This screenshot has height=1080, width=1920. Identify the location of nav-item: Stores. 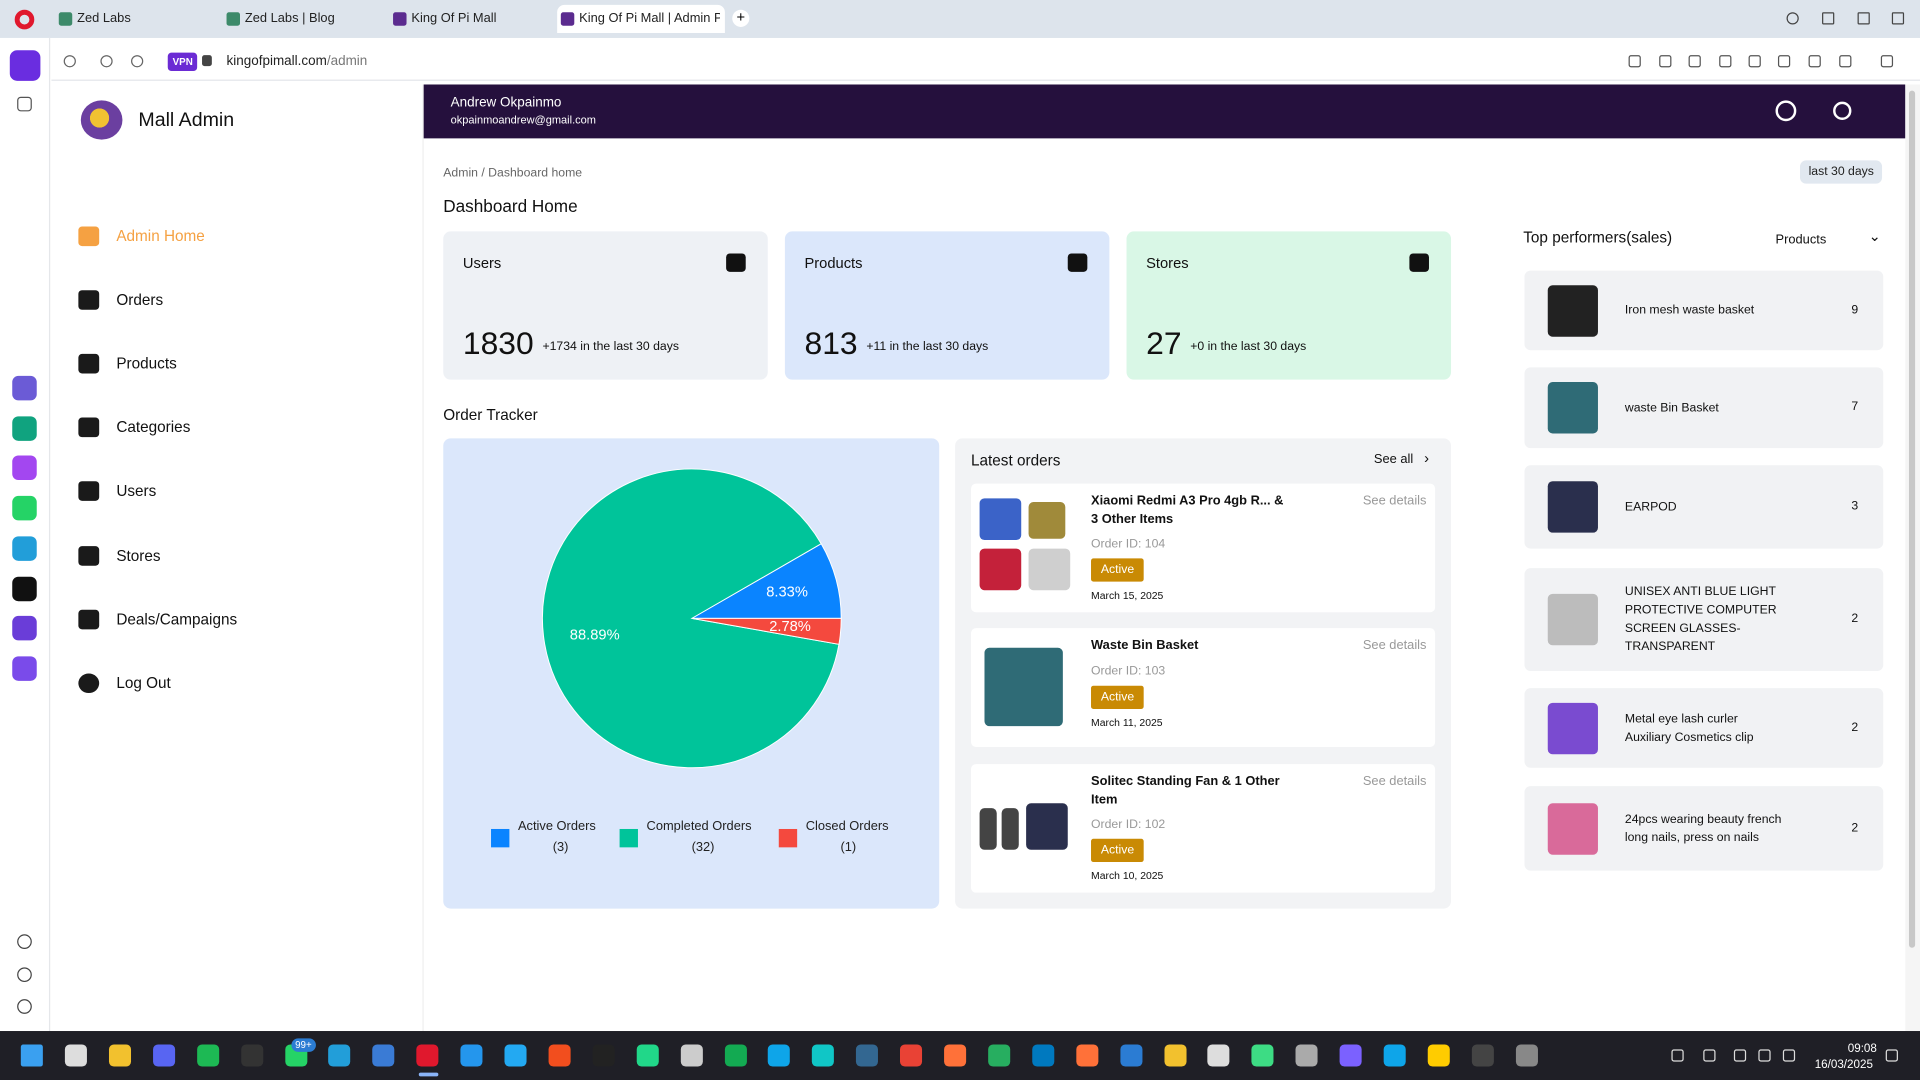
(138, 556).